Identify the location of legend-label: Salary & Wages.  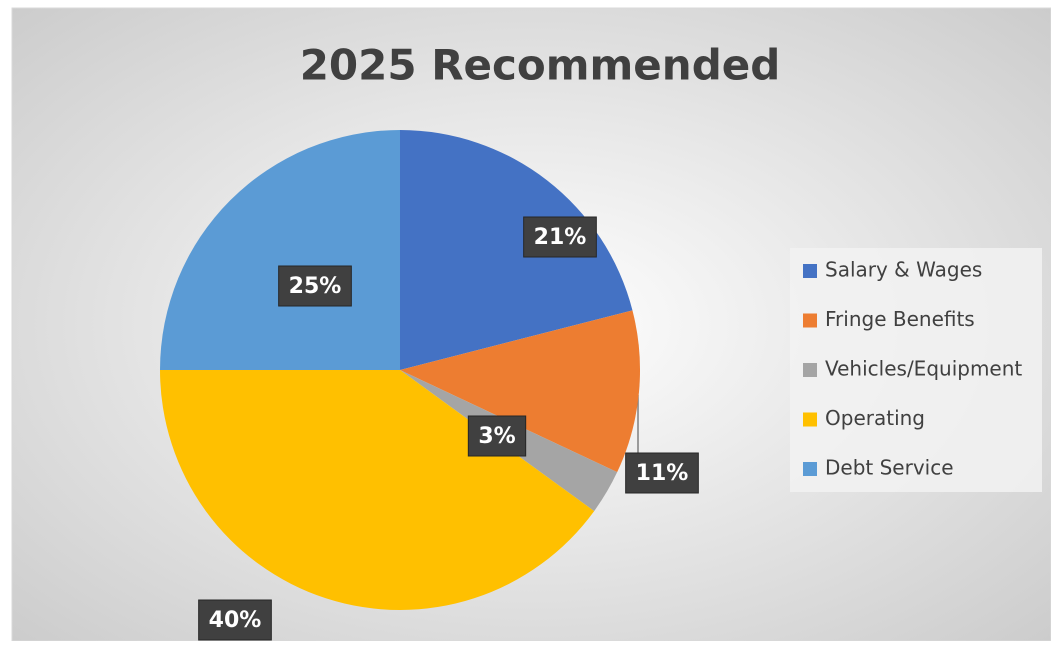
(903, 270).